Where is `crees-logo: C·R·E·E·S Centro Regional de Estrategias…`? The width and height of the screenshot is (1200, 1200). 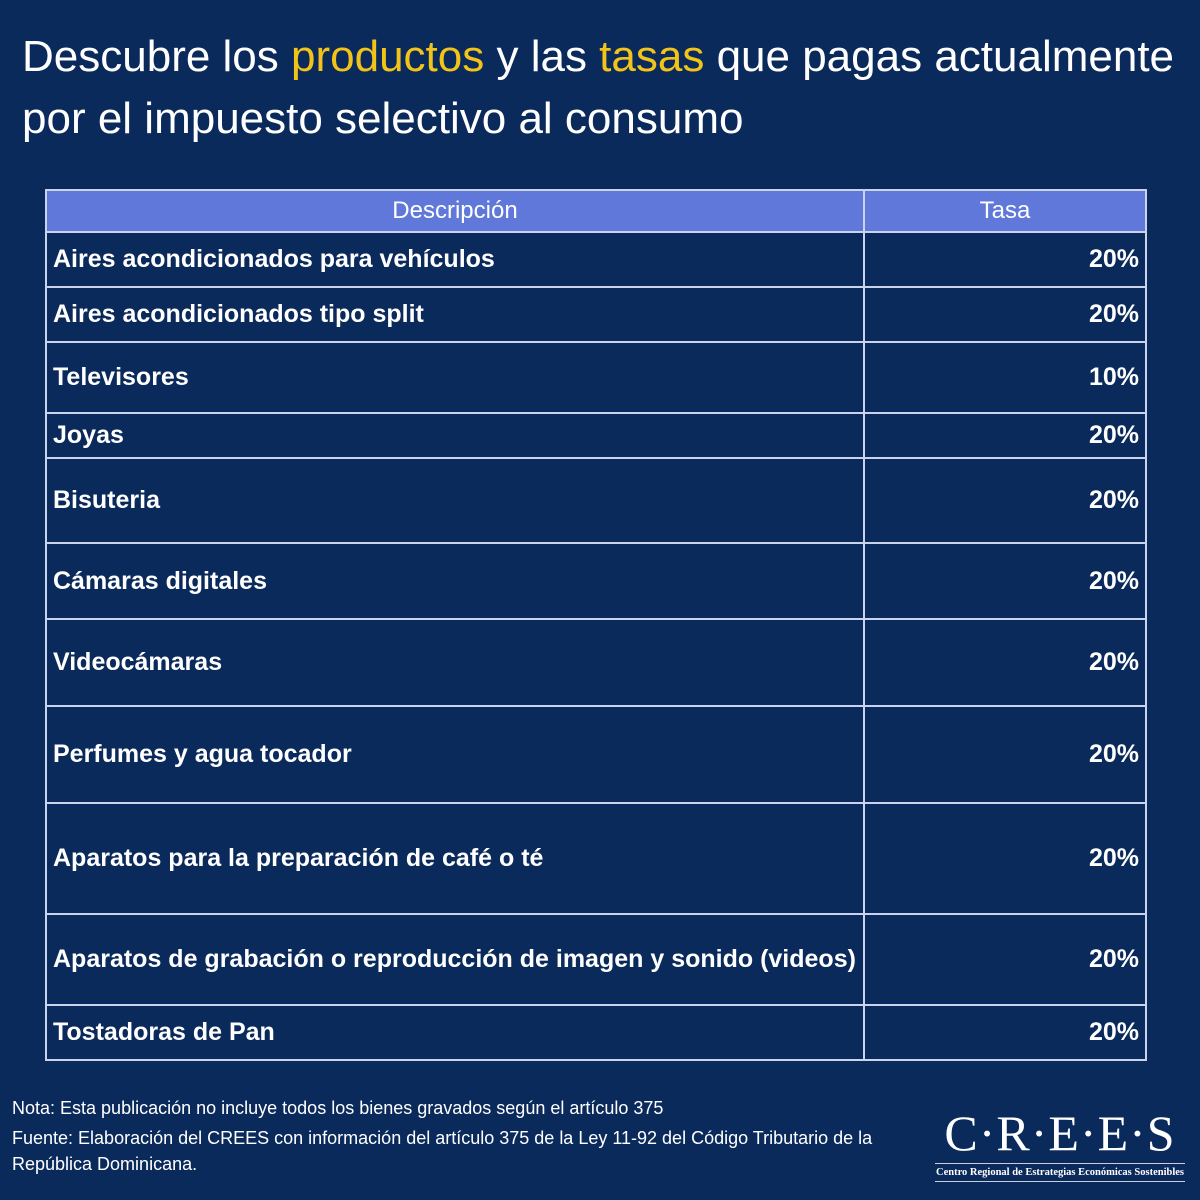
crees-logo: C·R·E·E·S Centro Regional de Estrategias… is located at coordinates (1060, 1143).